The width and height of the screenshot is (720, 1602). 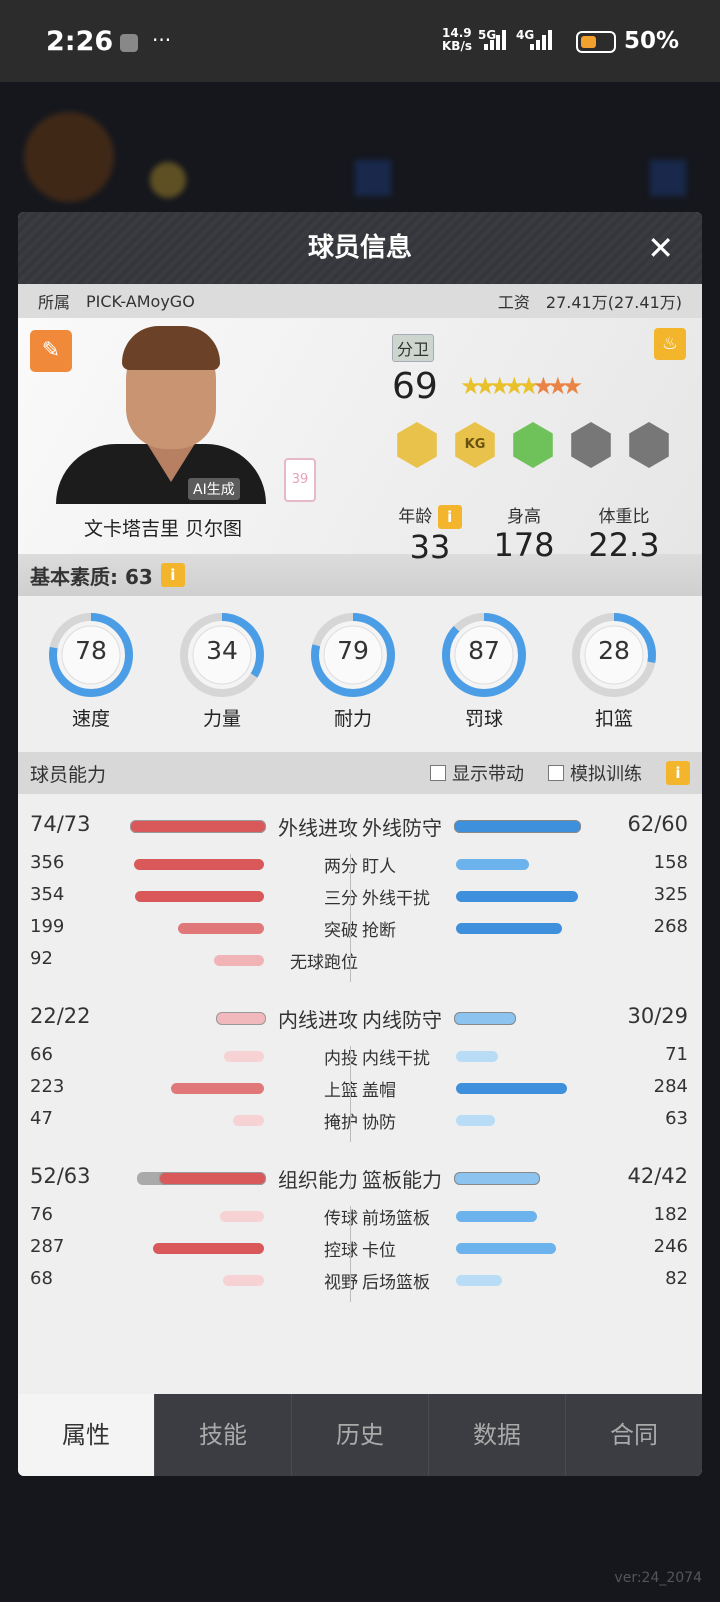 I want to click on stat-label: 盖帽, so click(x=379, y=1091).